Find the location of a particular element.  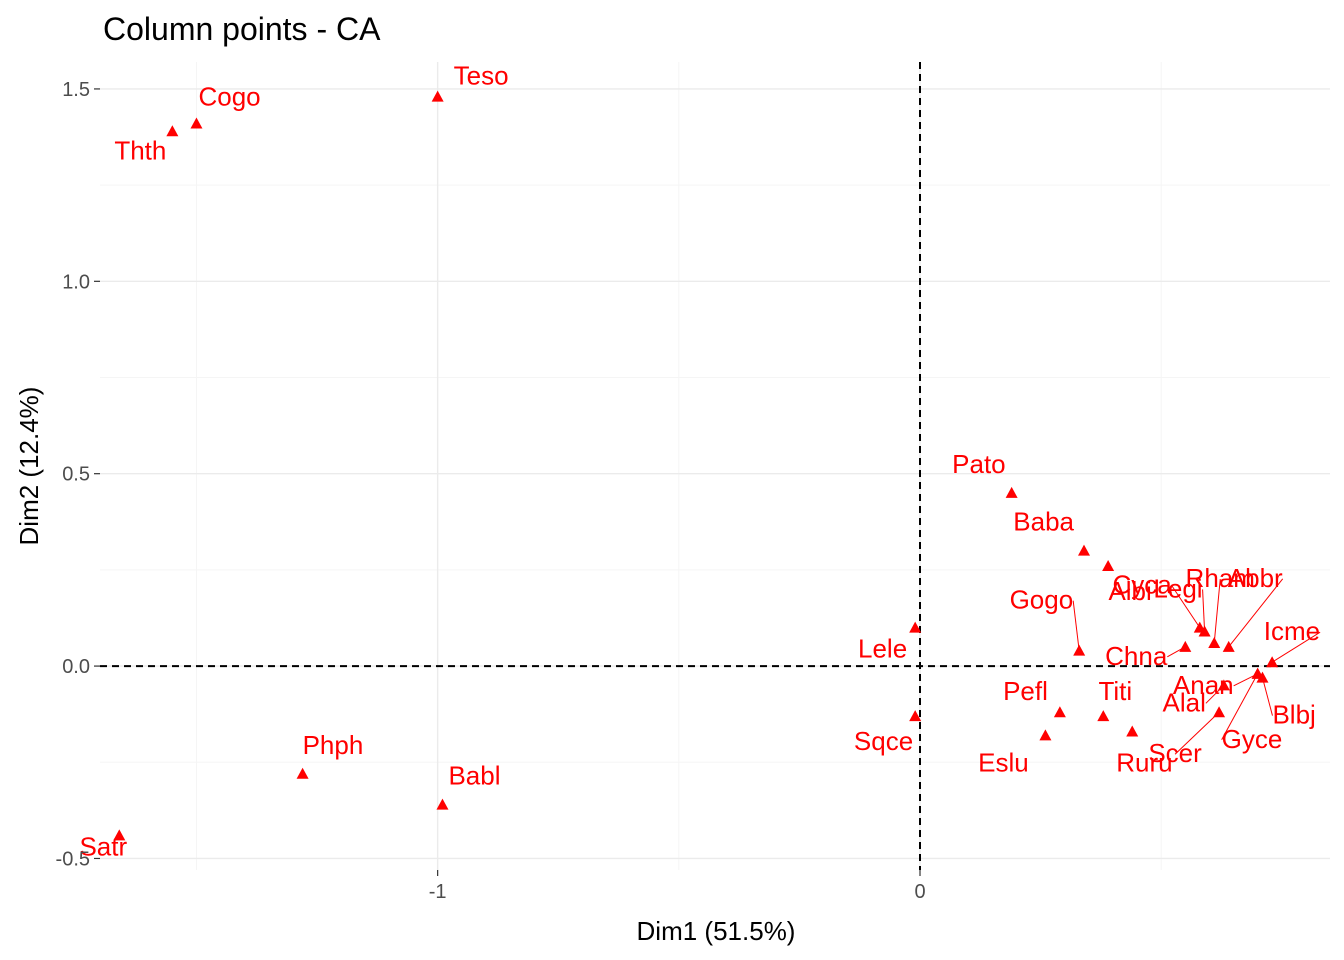

point-label-sqce: Sqce is located at coordinates (883, 741).